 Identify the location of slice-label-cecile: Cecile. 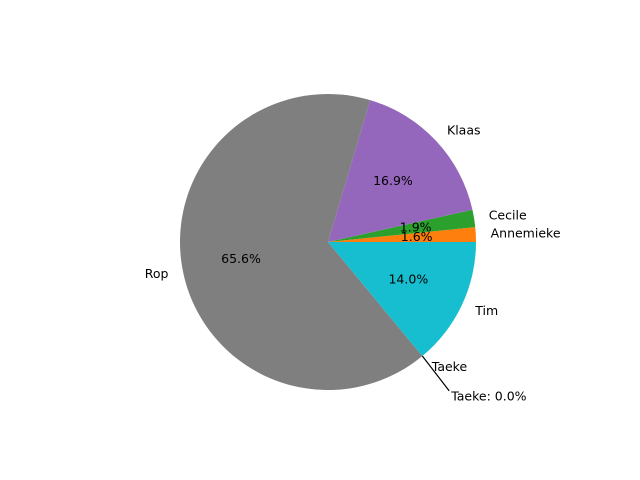
(508, 215).